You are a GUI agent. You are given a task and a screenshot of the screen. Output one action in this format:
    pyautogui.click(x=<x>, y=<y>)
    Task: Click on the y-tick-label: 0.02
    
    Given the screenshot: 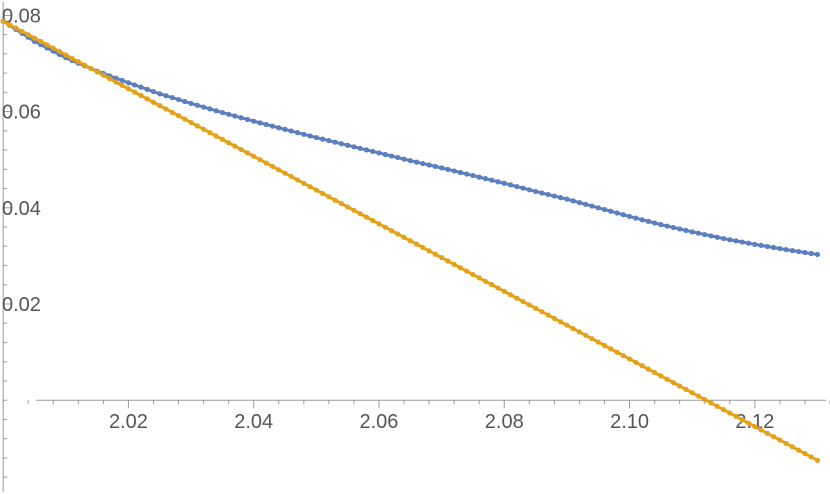 What is the action you would take?
    pyautogui.click(x=21, y=305)
    